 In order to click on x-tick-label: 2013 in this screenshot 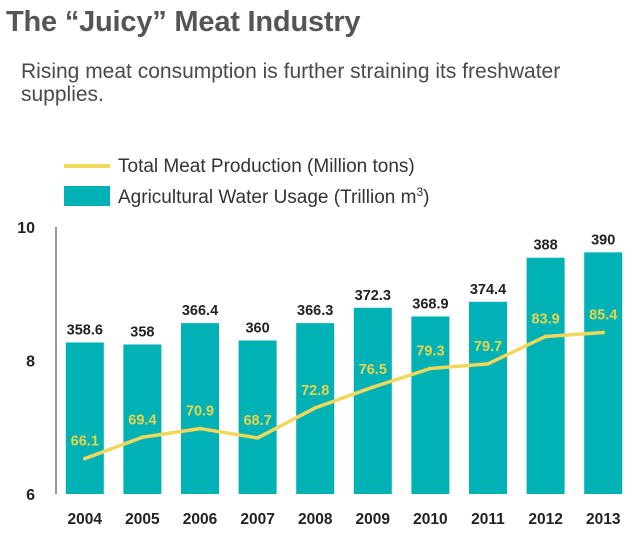, I will do `click(603, 519)`.